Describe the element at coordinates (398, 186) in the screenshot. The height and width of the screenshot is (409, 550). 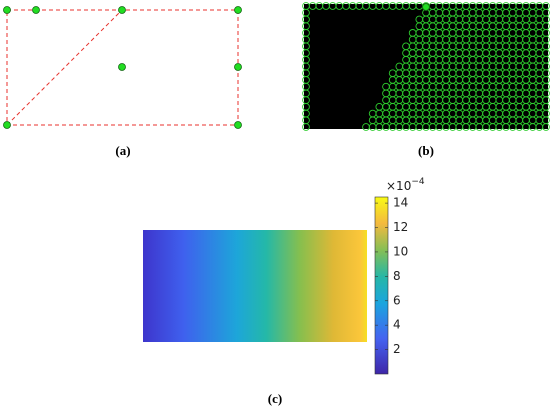
I see `multiplier-base: ×10` at that location.